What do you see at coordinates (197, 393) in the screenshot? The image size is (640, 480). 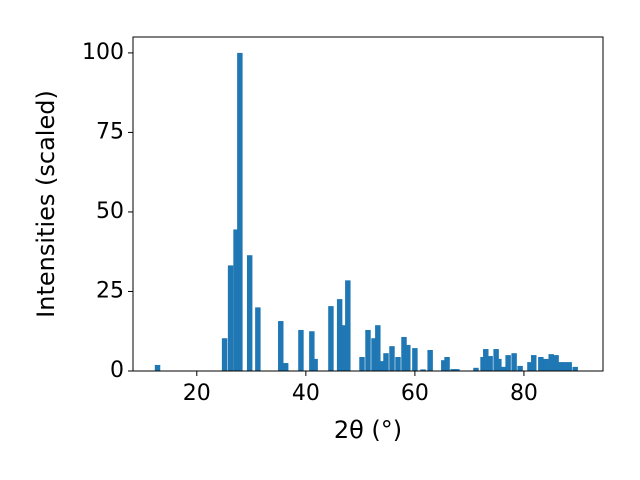 I see `x-tick-label: 20` at bounding box center [197, 393].